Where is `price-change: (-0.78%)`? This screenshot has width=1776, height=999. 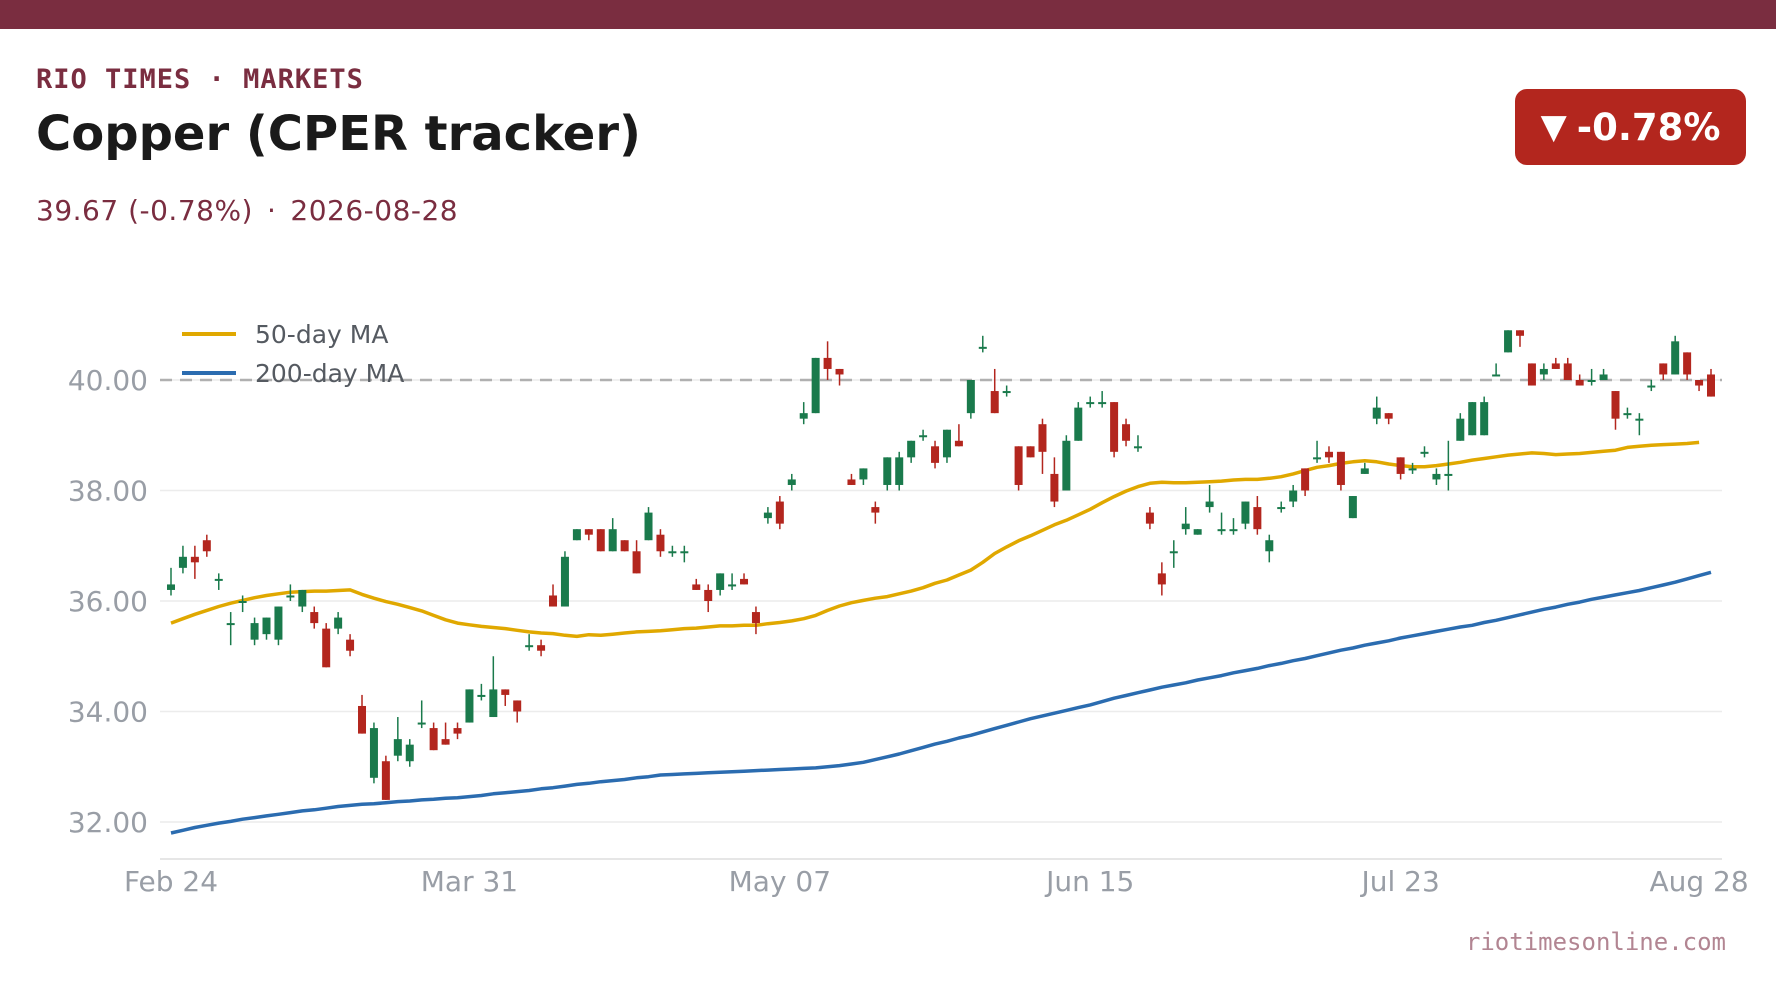
price-change: (-0.78%) is located at coordinates (190, 210).